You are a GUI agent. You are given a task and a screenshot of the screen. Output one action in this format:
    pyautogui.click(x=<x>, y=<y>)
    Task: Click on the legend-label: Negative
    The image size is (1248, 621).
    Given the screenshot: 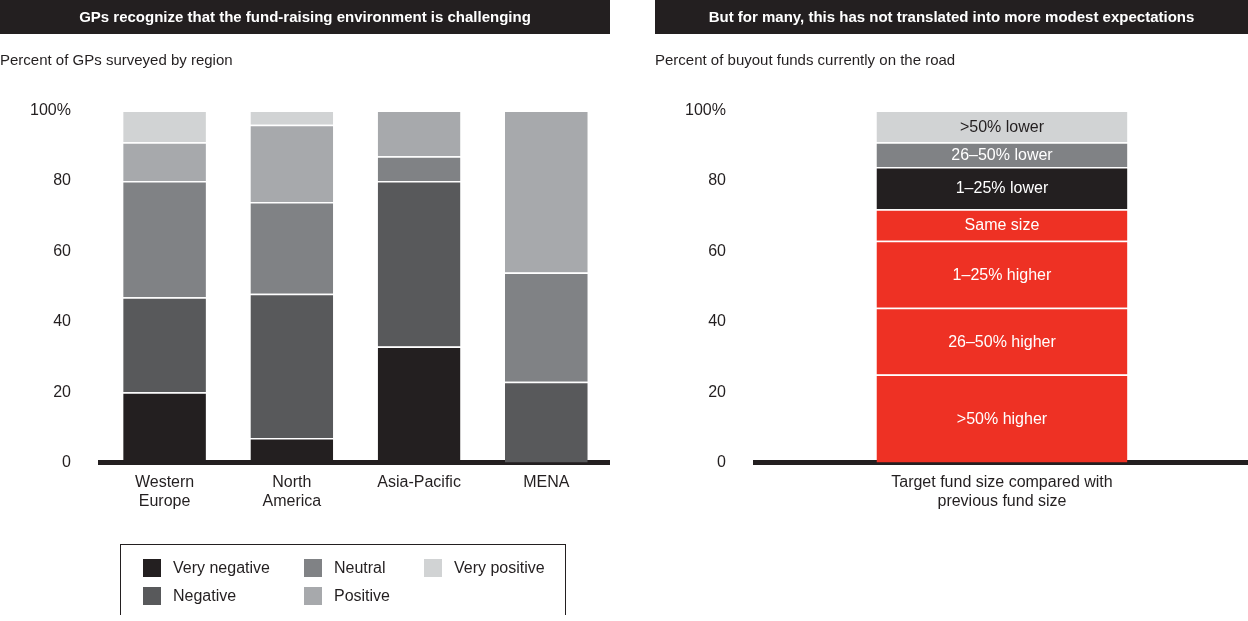 What is the action you would take?
    pyautogui.click(x=205, y=596)
    